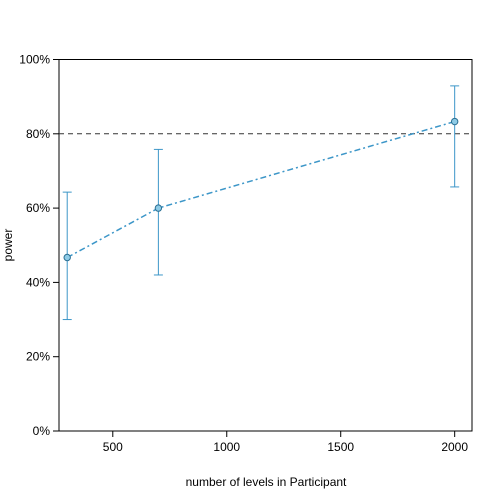 This screenshot has width=504, height=504. I want to click on x-axis: 500 1000 1500 2000, so click(285, 442).